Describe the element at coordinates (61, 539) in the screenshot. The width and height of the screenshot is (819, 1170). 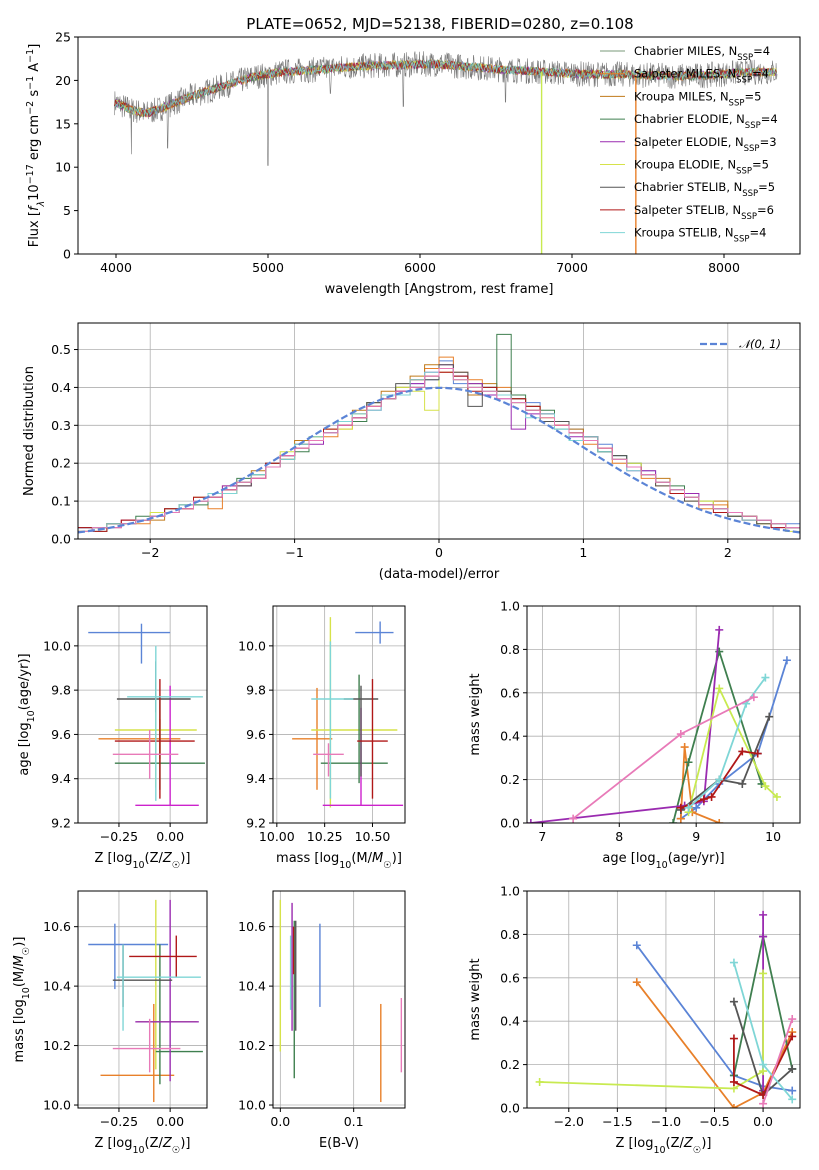
I see `y-tick-label: 0.0` at that location.